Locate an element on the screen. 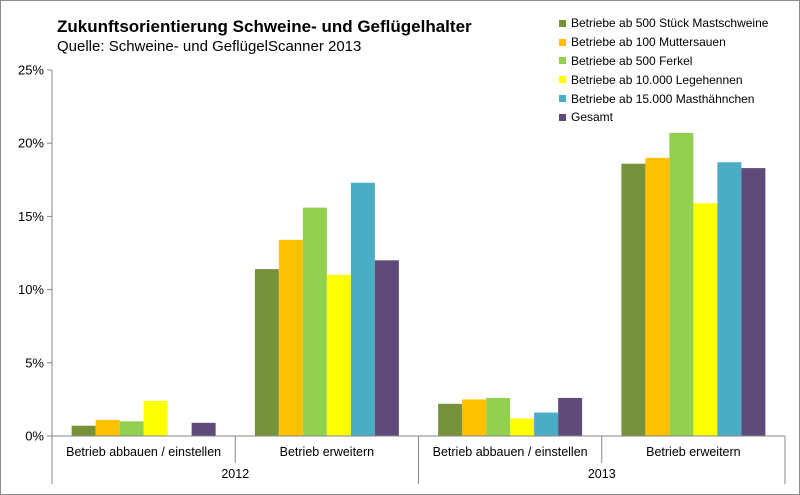 This screenshot has height=495, width=800. y-tick-label: 0% is located at coordinates (34, 436).